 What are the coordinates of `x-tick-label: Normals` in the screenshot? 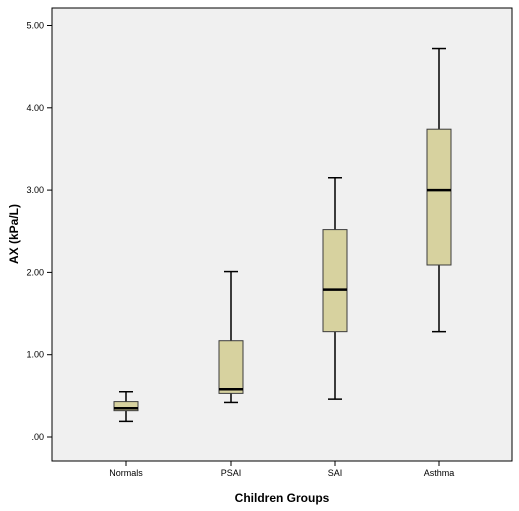 It's located at (126, 473).